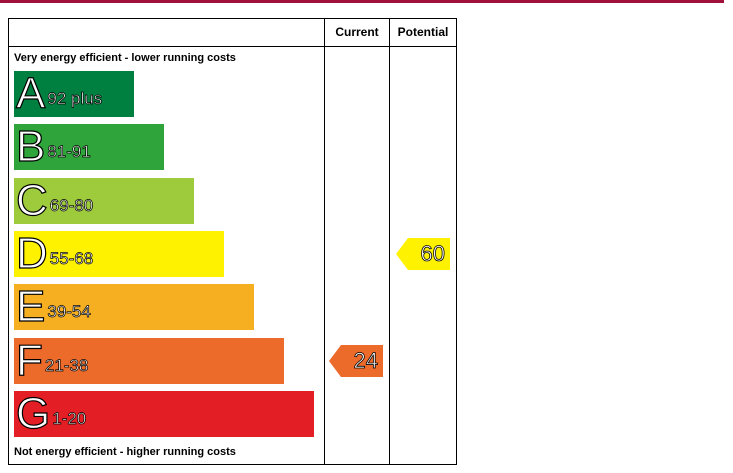 Image resolution: width=733 pixels, height=473 pixels. What do you see at coordinates (71, 205) in the screenshot?
I see `band-range: 69-80` at bounding box center [71, 205].